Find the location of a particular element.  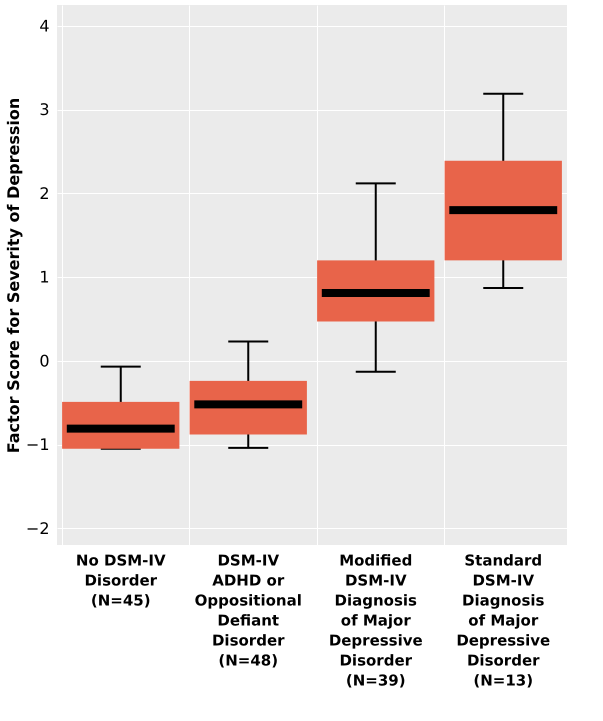

y-tick-label: 2 is located at coordinates (44, 193).